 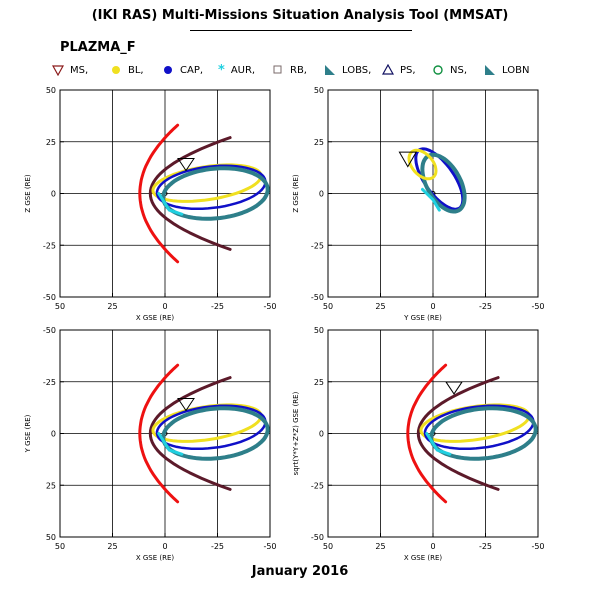 What do you see at coordinates (79, 70) in the screenshot?
I see `legend-label: MS,` at bounding box center [79, 70].